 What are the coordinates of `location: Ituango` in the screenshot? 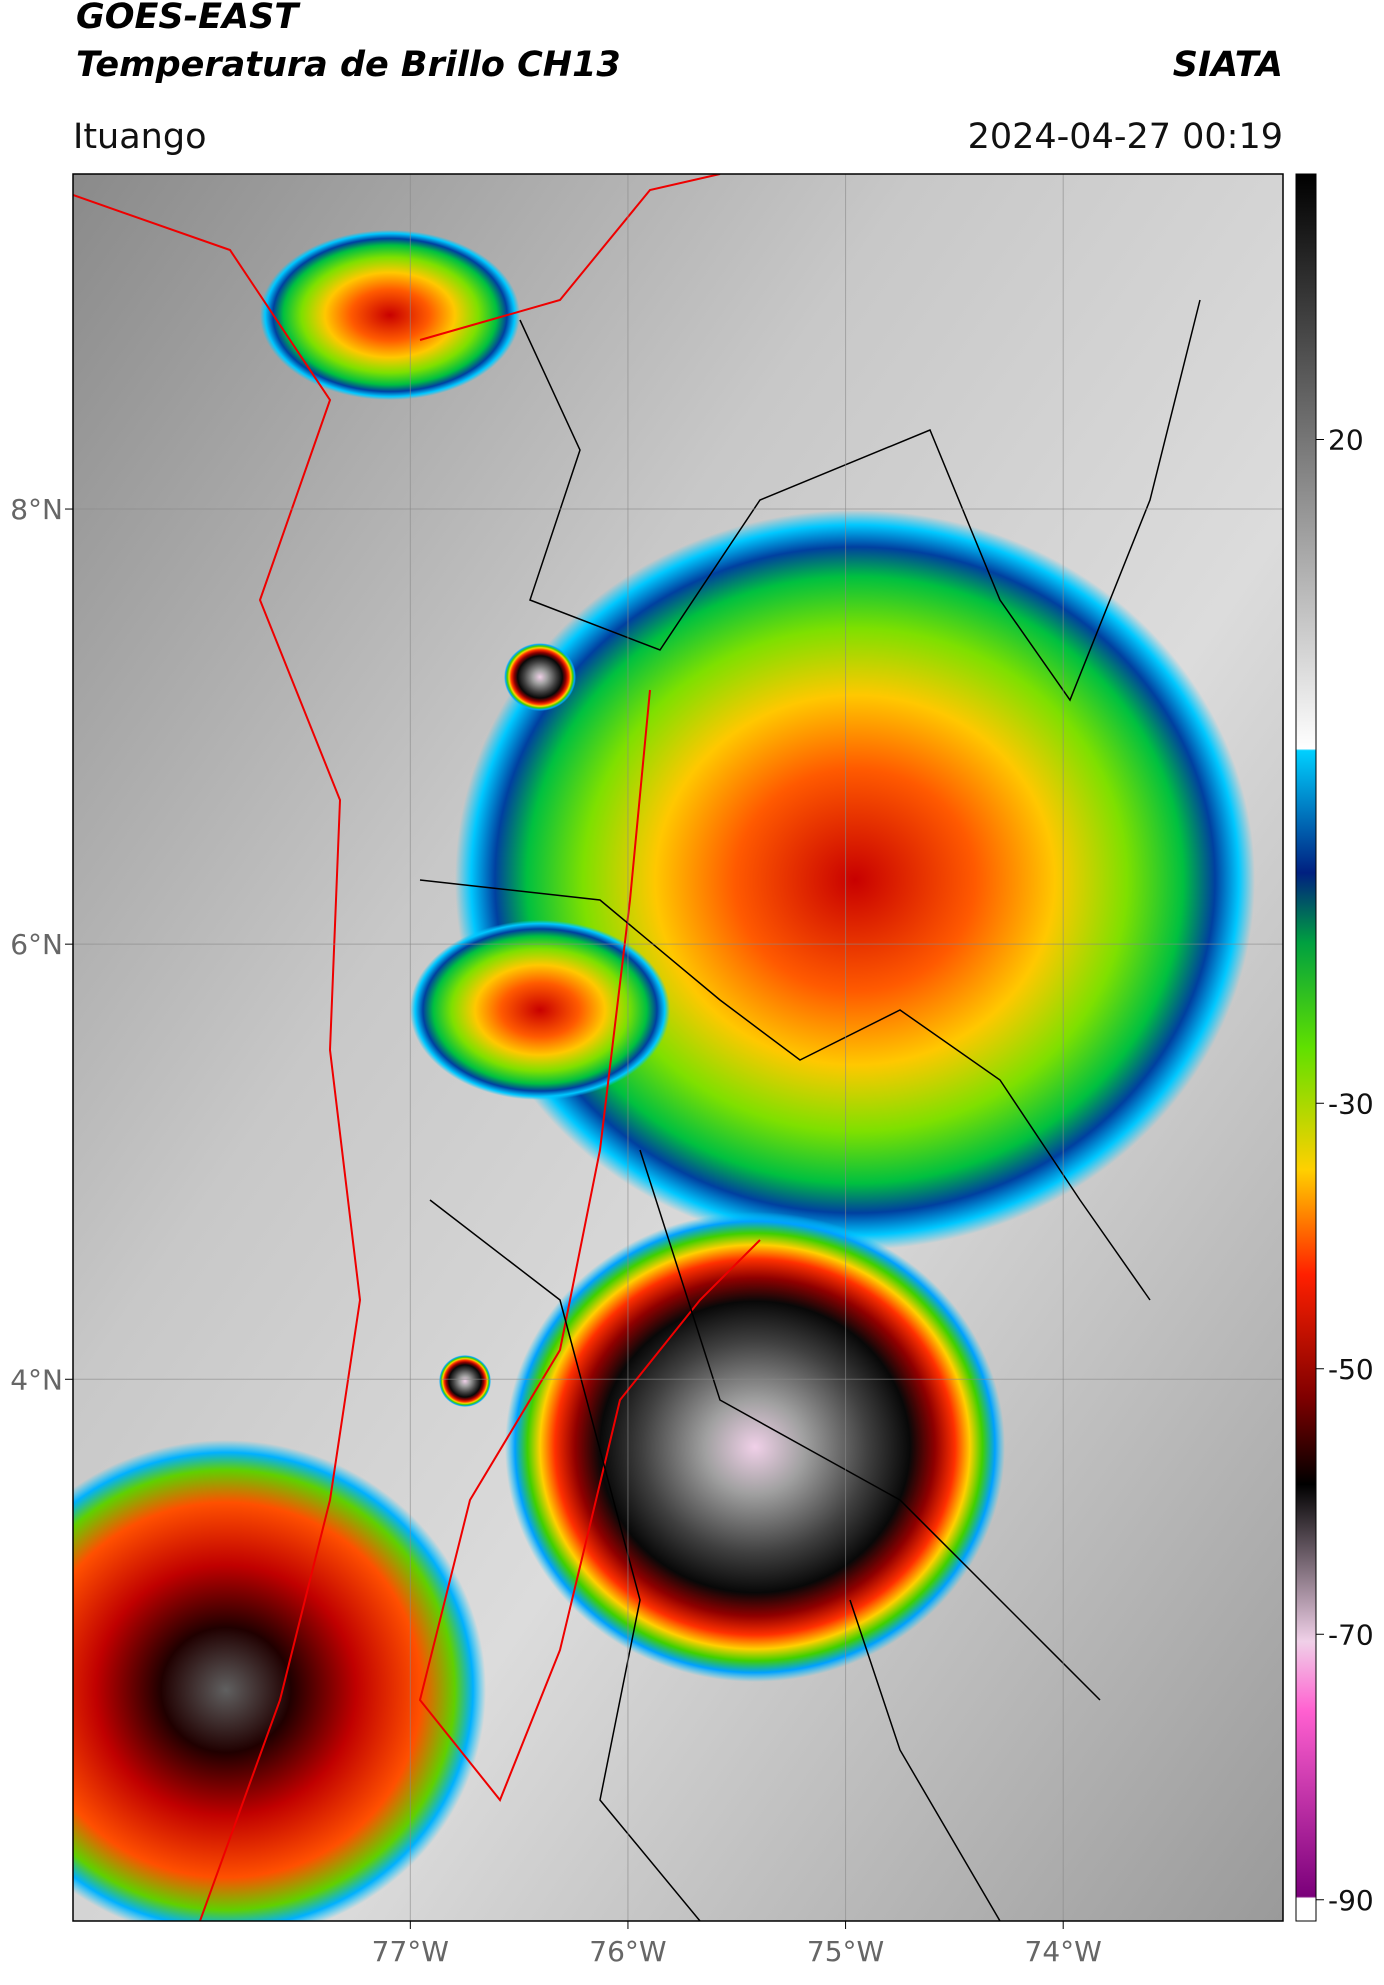 It's located at (140, 137).